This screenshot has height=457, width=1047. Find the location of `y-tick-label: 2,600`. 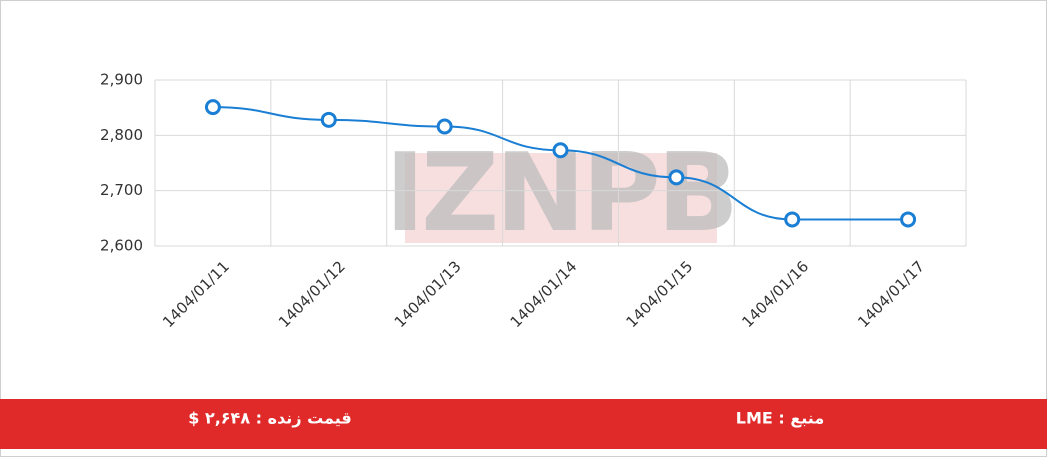

y-tick-label: 2,600 is located at coordinates (121, 246).